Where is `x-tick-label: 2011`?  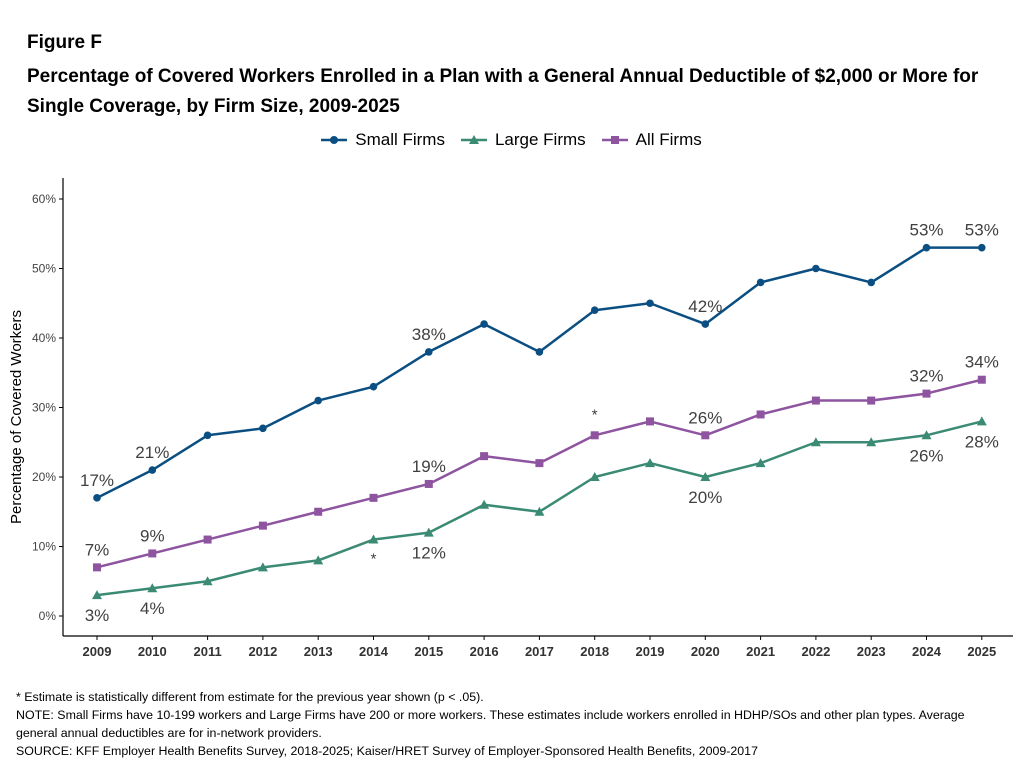 x-tick-label: 2011 is located at coordinates (207, 651).